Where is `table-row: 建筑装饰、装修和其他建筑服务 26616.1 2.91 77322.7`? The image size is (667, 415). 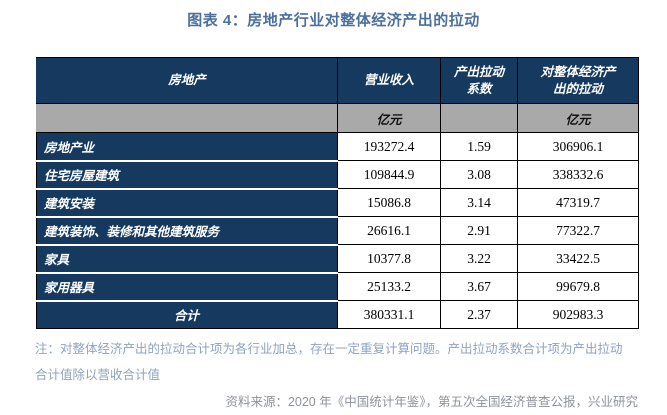
table-row: 建筑装饰、装修和其他建筑服务 26616.1 2.91 77322.7 is located at coordinates (337, 231).